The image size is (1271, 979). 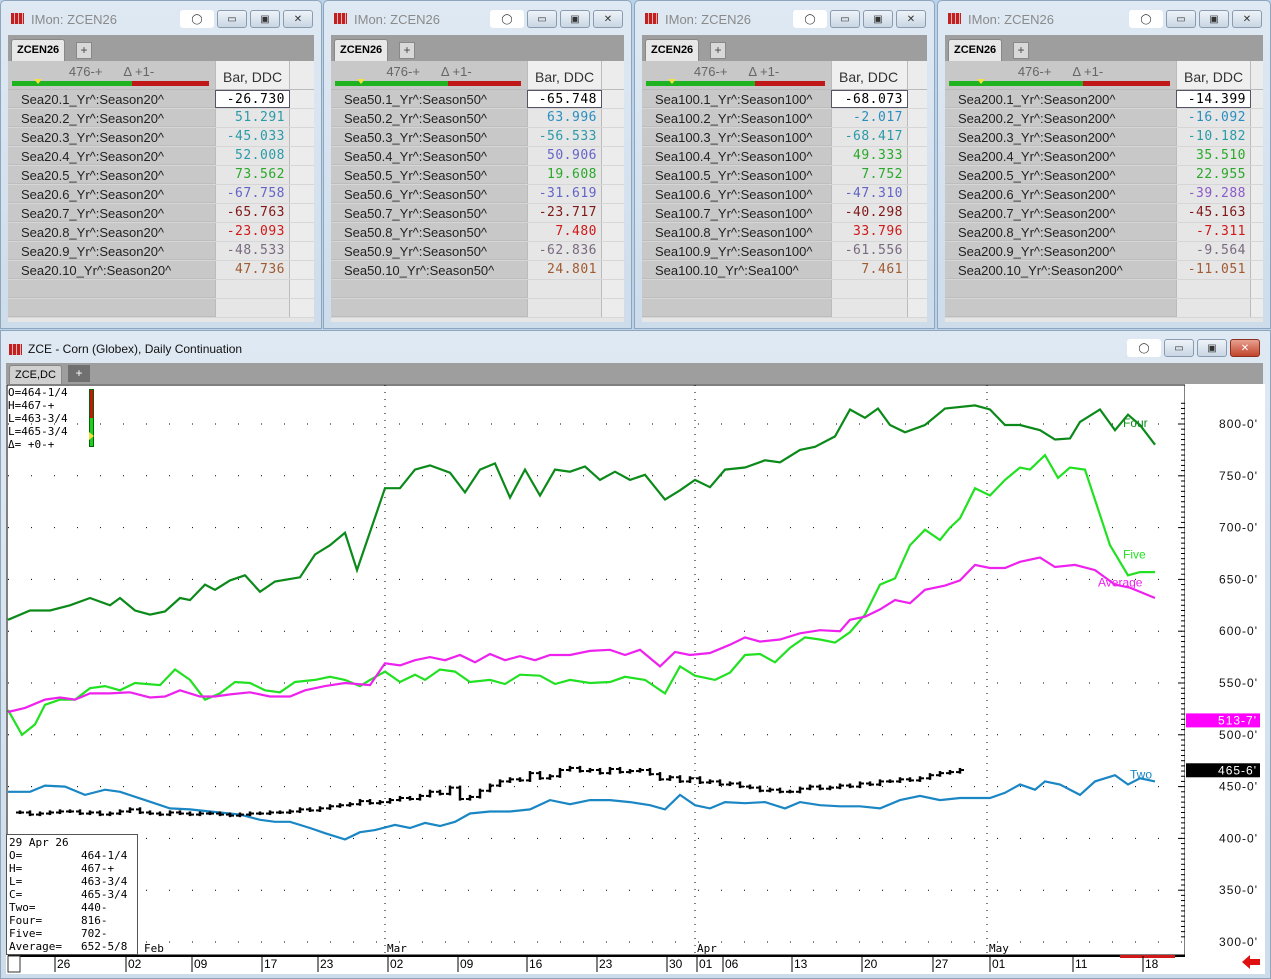 I want to click on grid-header: 476-+ Δ +1- Bar, DDC, so click(x=784, y=75).